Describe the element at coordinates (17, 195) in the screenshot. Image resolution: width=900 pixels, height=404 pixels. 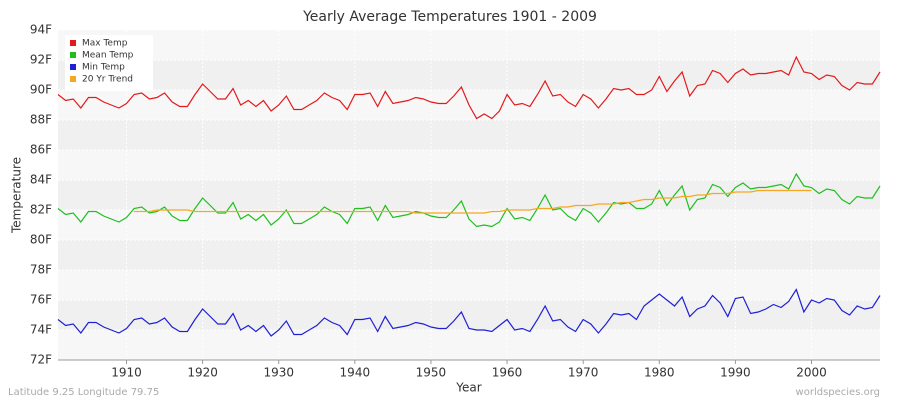
I see `y-axis-label: Temperature` at that location.